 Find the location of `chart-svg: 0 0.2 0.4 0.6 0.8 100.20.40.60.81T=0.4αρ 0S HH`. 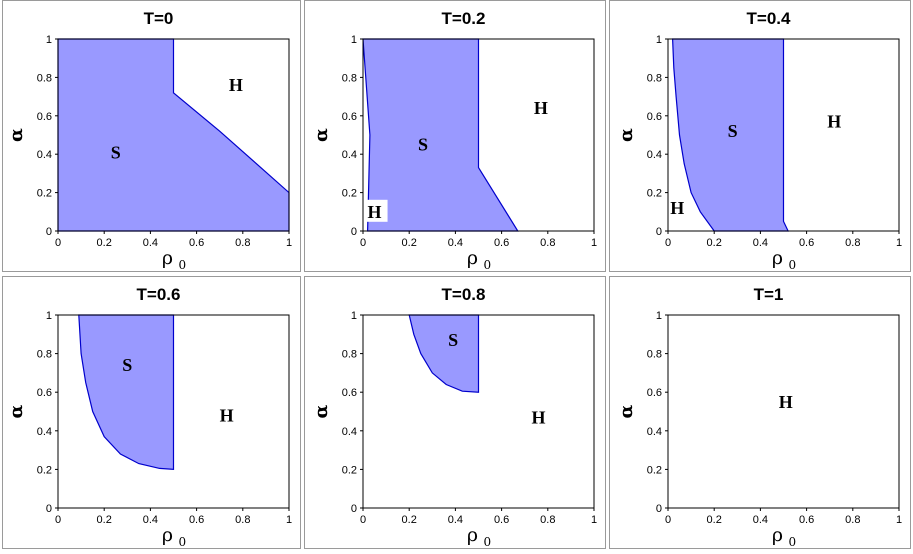

chart-svg: 0 0.2 0.4 0.6 0.8 100.20.40.60.81T=0.4αρ 0S HH is located at coordinates (759, 140).